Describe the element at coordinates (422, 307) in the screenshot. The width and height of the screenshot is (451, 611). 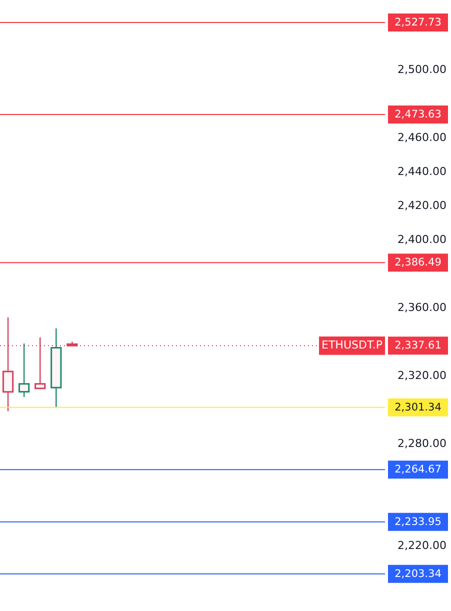
I see `y-tick-label: 2,360.00` at that location.